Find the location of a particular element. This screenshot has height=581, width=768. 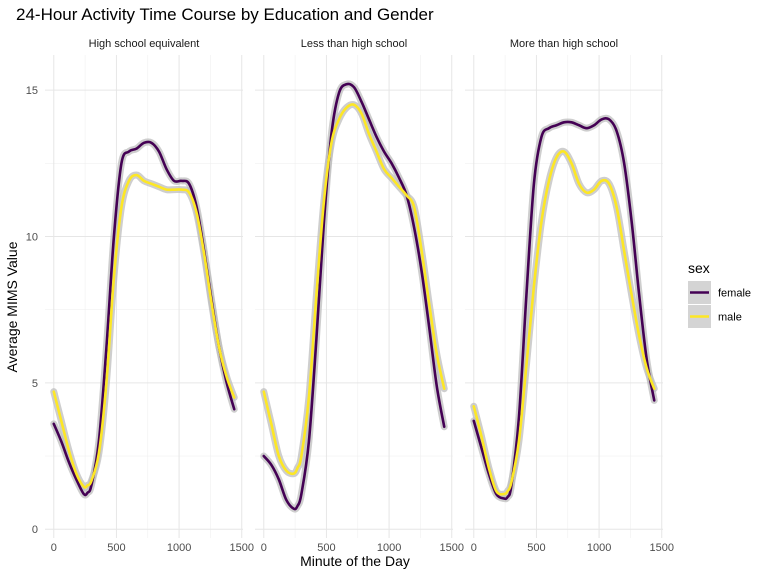

y-tick-label: 5 is located at coordinates (35, 384).